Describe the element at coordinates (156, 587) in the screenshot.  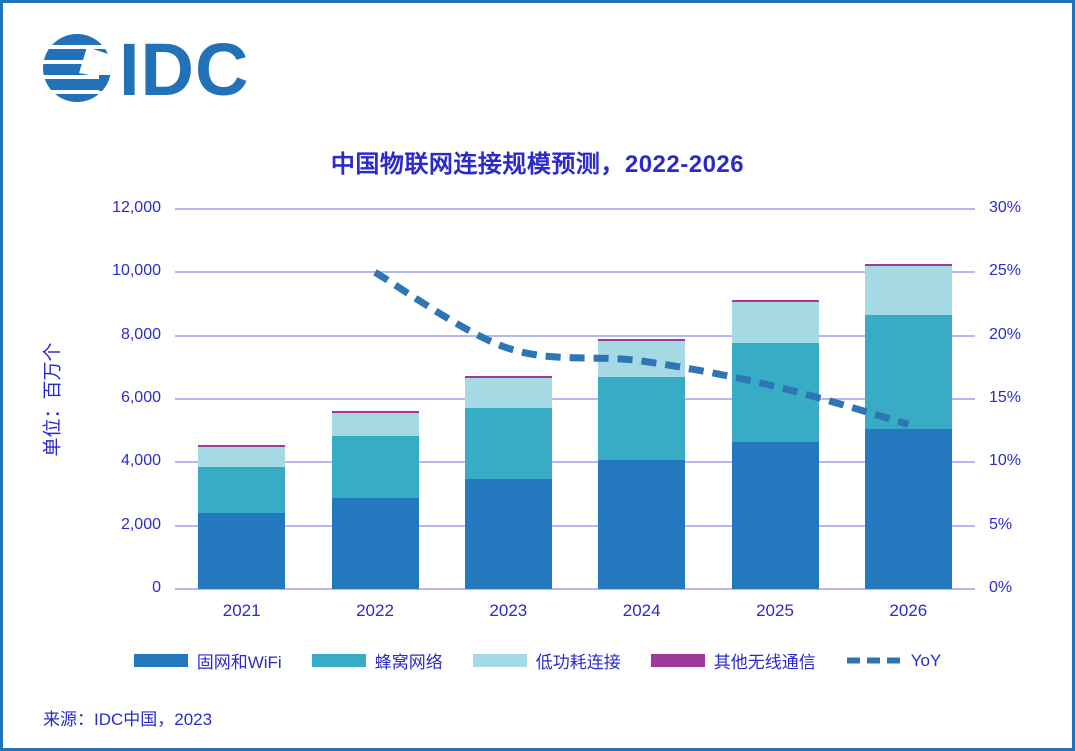
I see `y-axis-left-tick-label: 0` at that location.